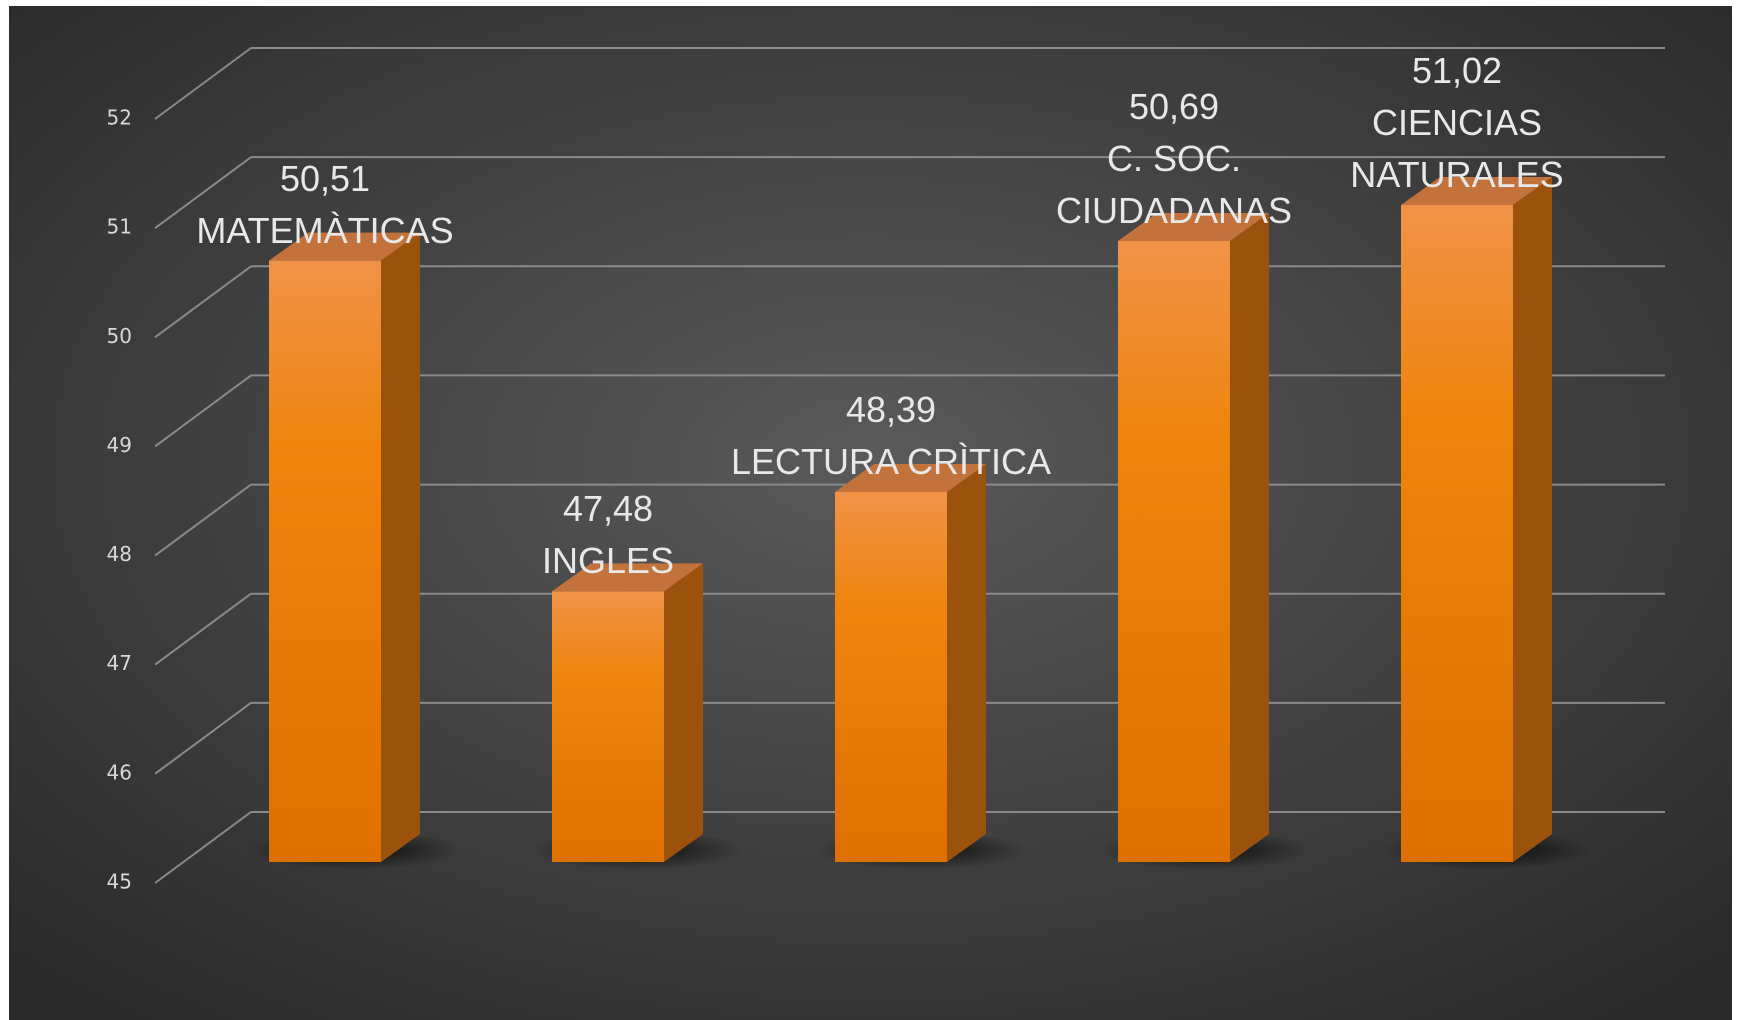 The height and width of the screenshot is (1020, 1741). Describe the element at coordinates (119, 118) in the screenshot. I see `y-tick-label: 52` at that location.